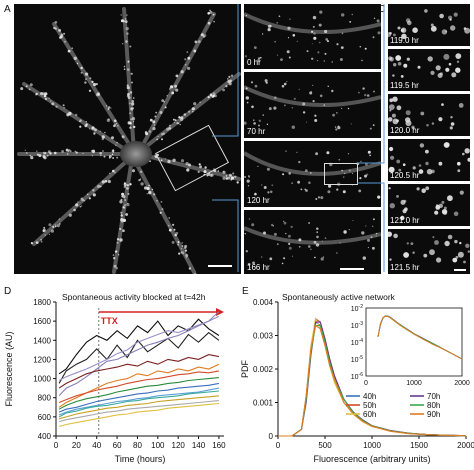 The width and height of the screenshot is (474, 470). Describe the element at coordinates (7, 9) in the screenshot. I see `panel-label-a: A` at that location.